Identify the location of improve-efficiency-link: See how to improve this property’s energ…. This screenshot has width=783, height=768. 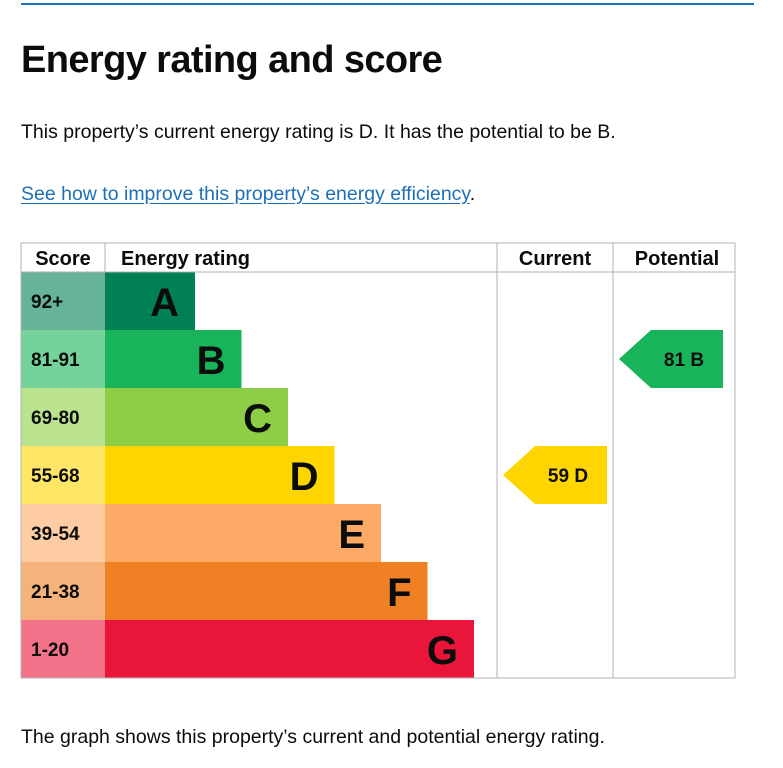
(245, 194).